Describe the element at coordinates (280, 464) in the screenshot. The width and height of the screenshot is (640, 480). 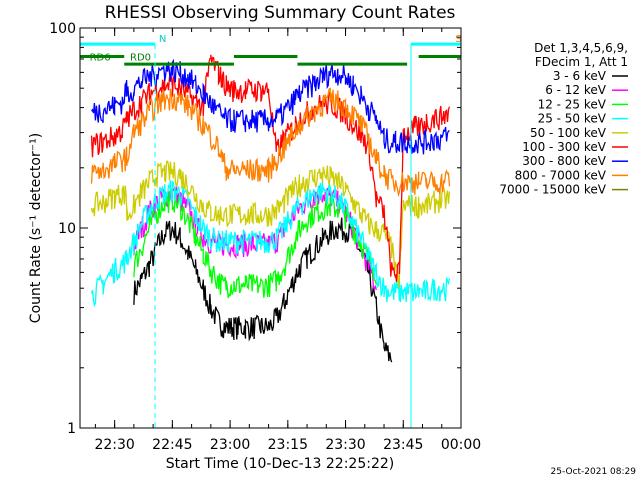
I see `x-axis-label: Start Time (10-Dec-13 22:25:22)` at that location.